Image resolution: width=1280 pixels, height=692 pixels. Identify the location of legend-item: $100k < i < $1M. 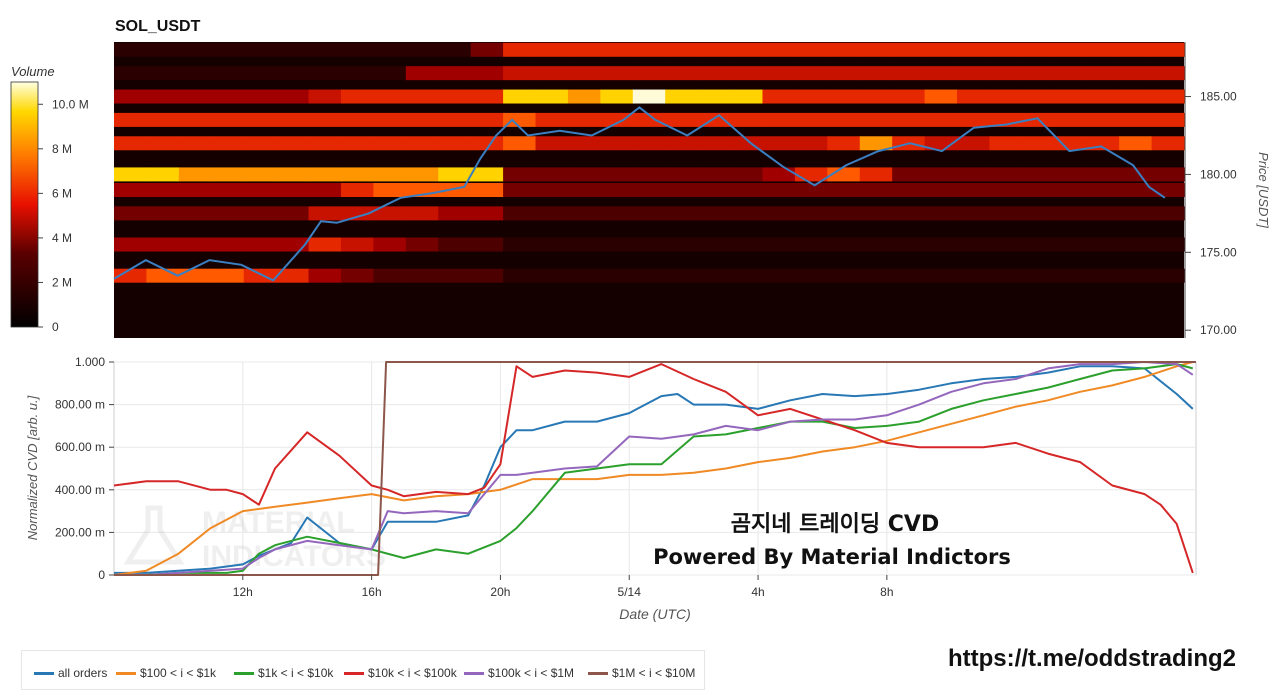
(519, 673).